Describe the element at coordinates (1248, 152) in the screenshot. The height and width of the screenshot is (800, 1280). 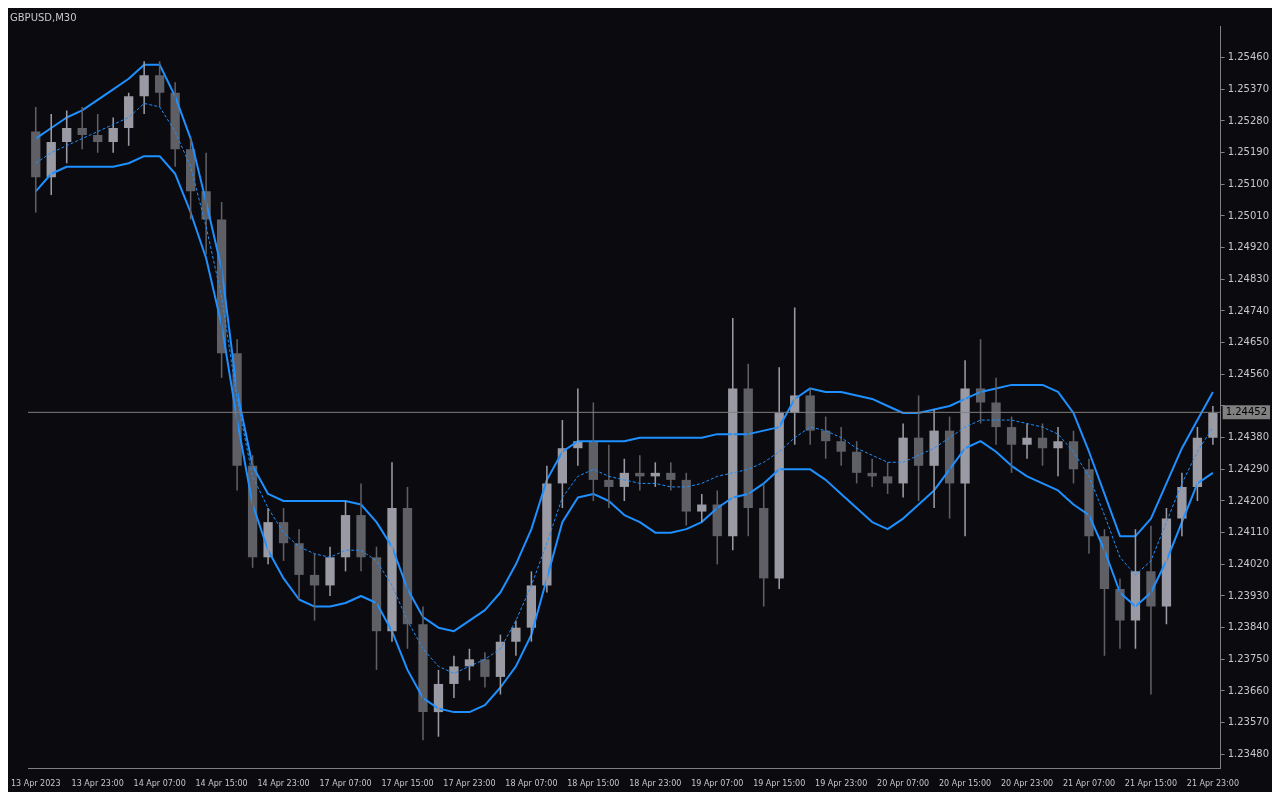
I see `y-tick-label: 1.25190` at that location.